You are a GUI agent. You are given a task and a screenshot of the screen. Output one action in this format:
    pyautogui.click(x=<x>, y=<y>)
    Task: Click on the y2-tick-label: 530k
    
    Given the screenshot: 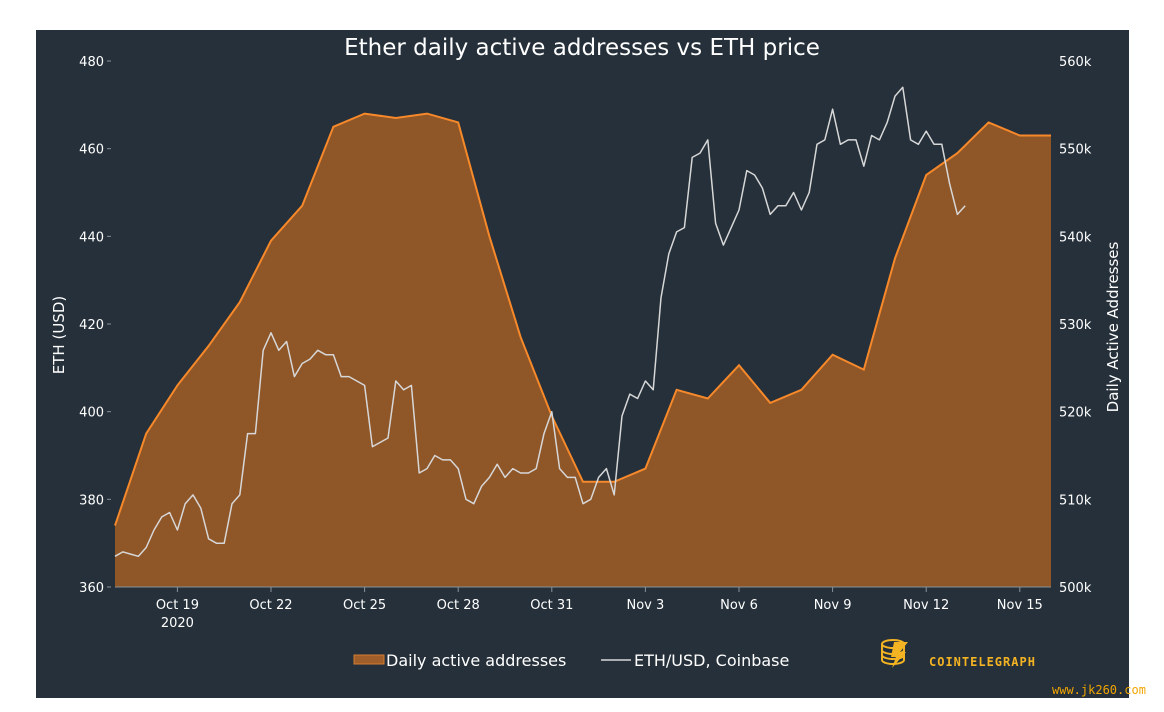 What is the action you would take?
    pyautogui.click(x=1075, y=325)
    